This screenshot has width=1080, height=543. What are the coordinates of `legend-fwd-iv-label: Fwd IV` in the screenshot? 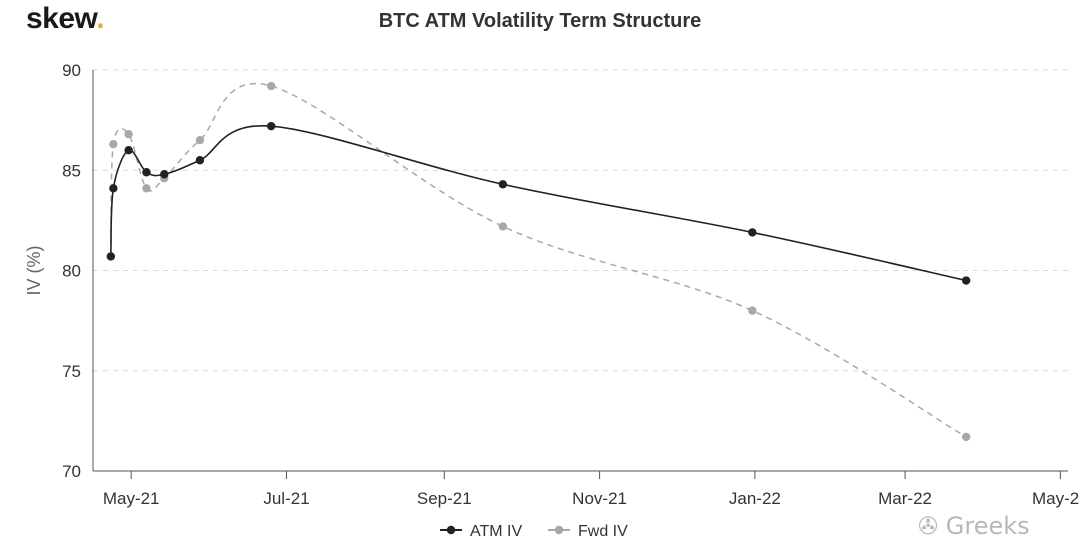 It's located at (603, 531).